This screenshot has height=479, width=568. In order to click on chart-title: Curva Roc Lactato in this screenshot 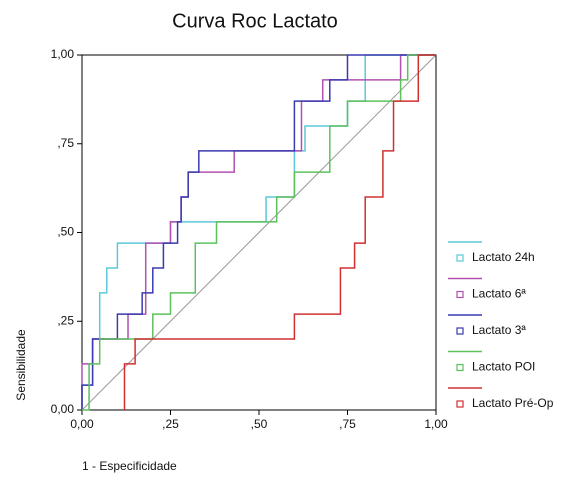, I will do `click(255, 21)`.